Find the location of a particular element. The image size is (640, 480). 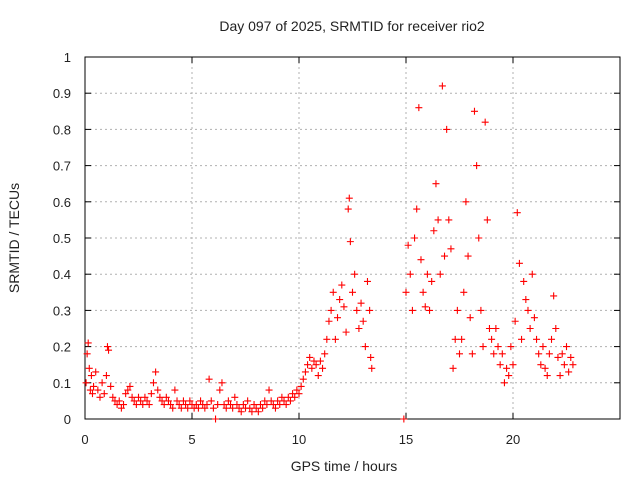

y-tick-label: 0.1 is located at coordinates (62, 383).